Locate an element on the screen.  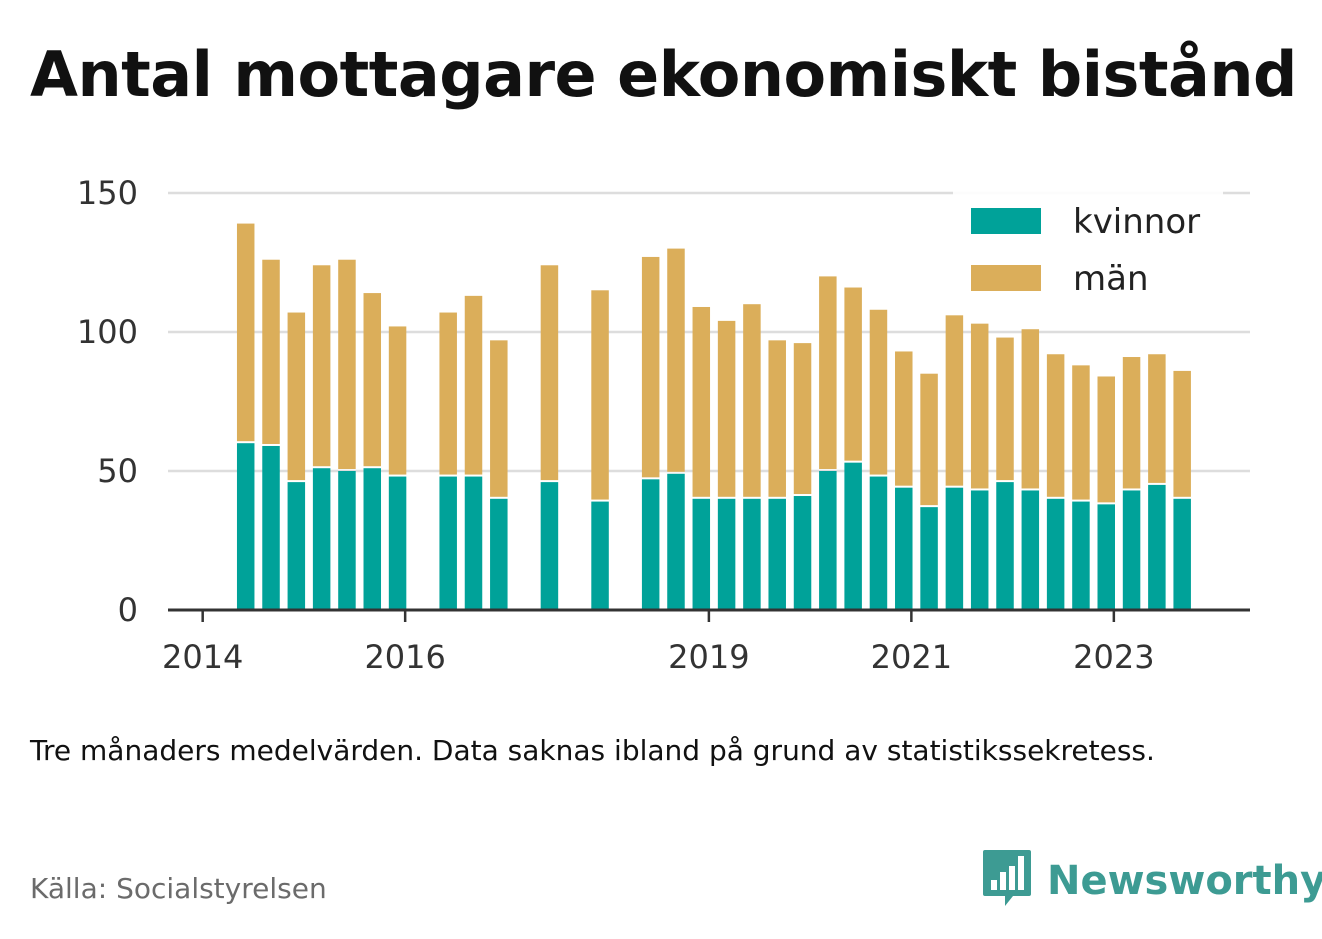
legend-label-man: män is located at coordinates (1111, 279).